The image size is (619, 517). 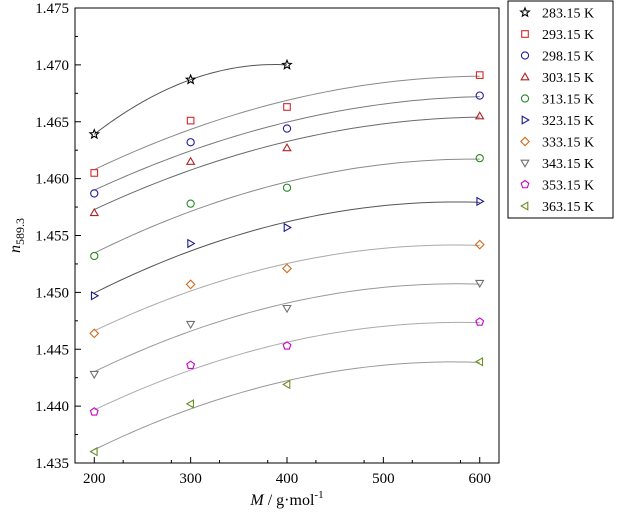 What do you see at coordinates (52, 407) in the screenshot?
I see `y-tick-label: 1.440` at bounding box center [52, 407].